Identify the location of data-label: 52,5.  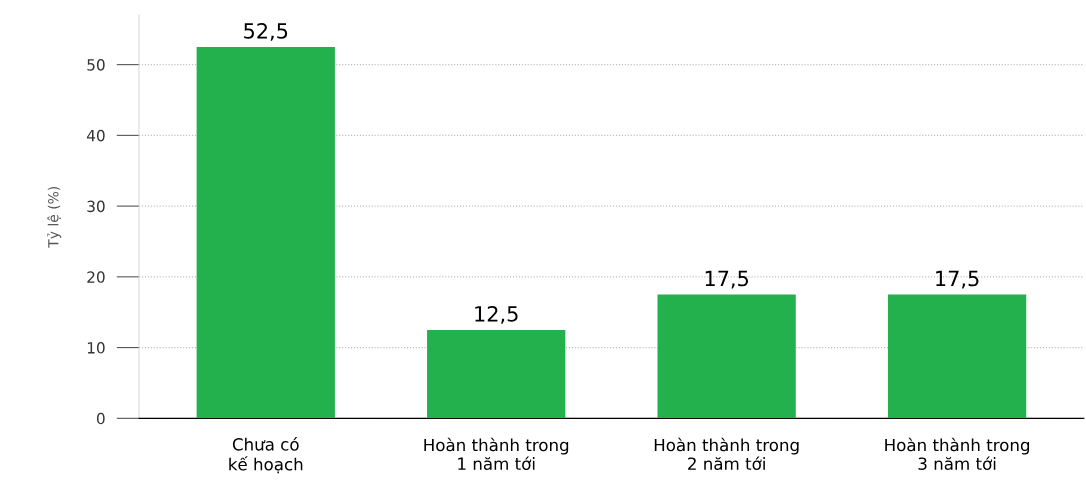
(266, 31).